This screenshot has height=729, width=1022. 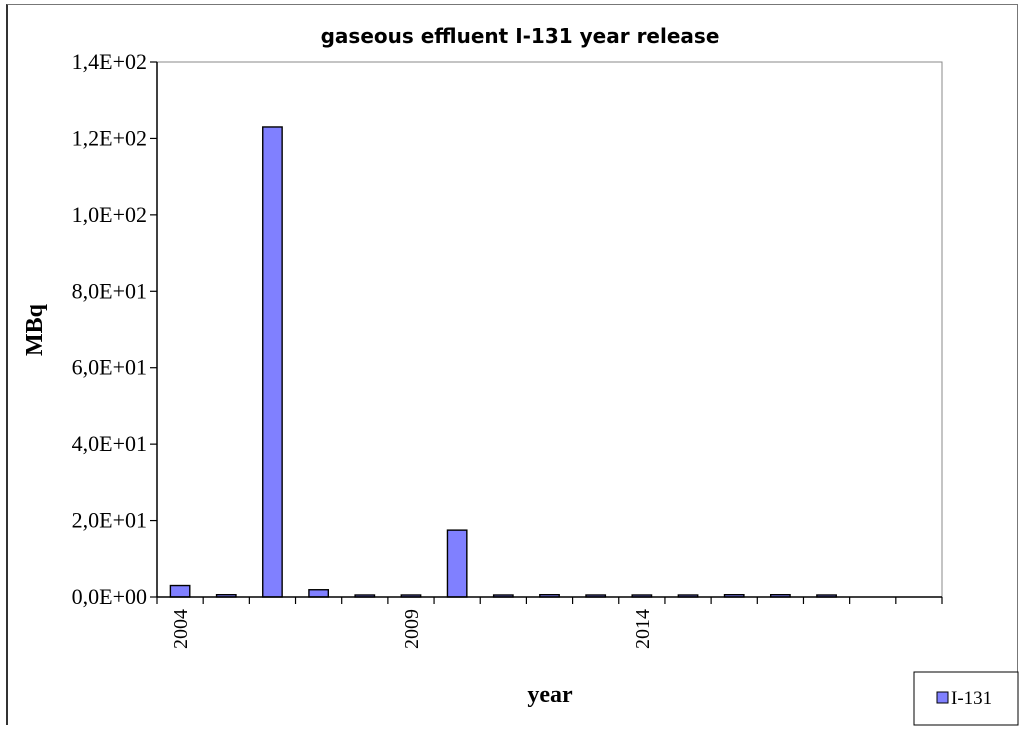 I want to click on y-tick-label: 0,0E+00, so click(x=109, y=596).